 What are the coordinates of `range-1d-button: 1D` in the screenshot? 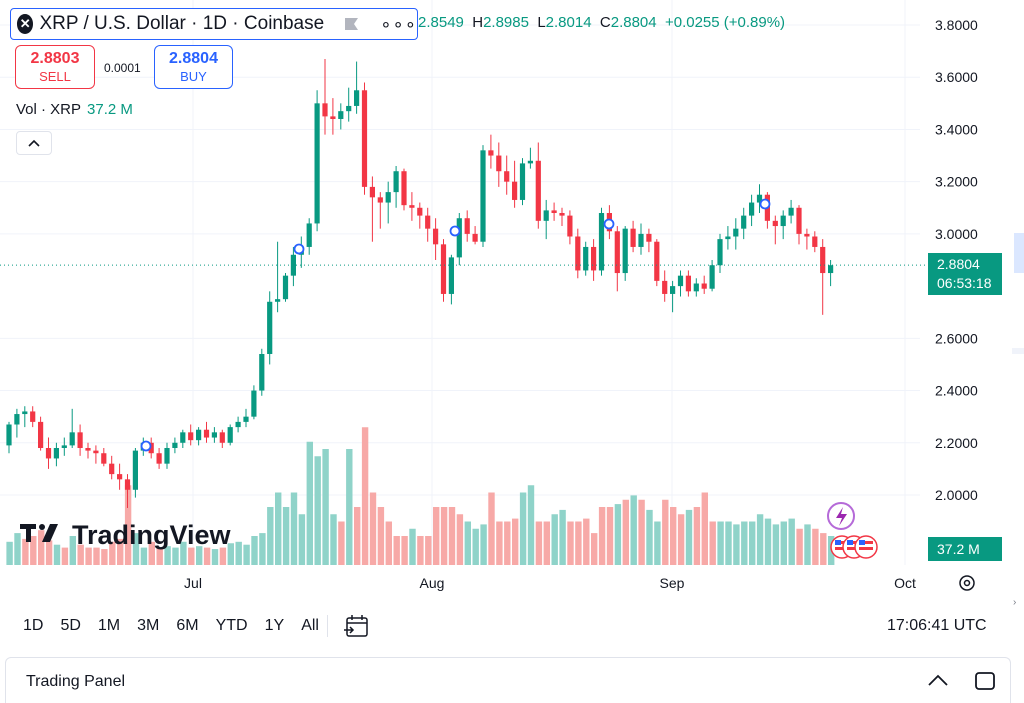 It's located at (33, 625).